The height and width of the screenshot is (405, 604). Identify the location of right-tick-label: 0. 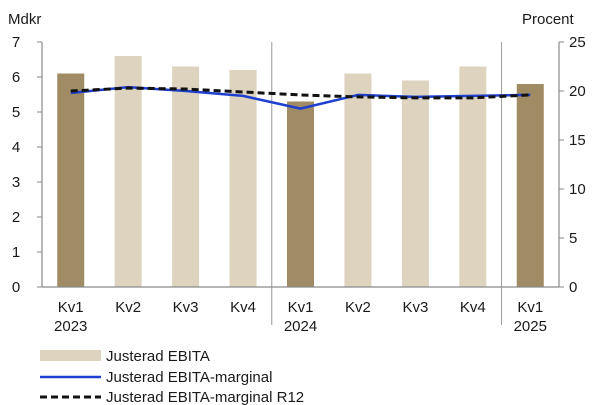
(573, 287).